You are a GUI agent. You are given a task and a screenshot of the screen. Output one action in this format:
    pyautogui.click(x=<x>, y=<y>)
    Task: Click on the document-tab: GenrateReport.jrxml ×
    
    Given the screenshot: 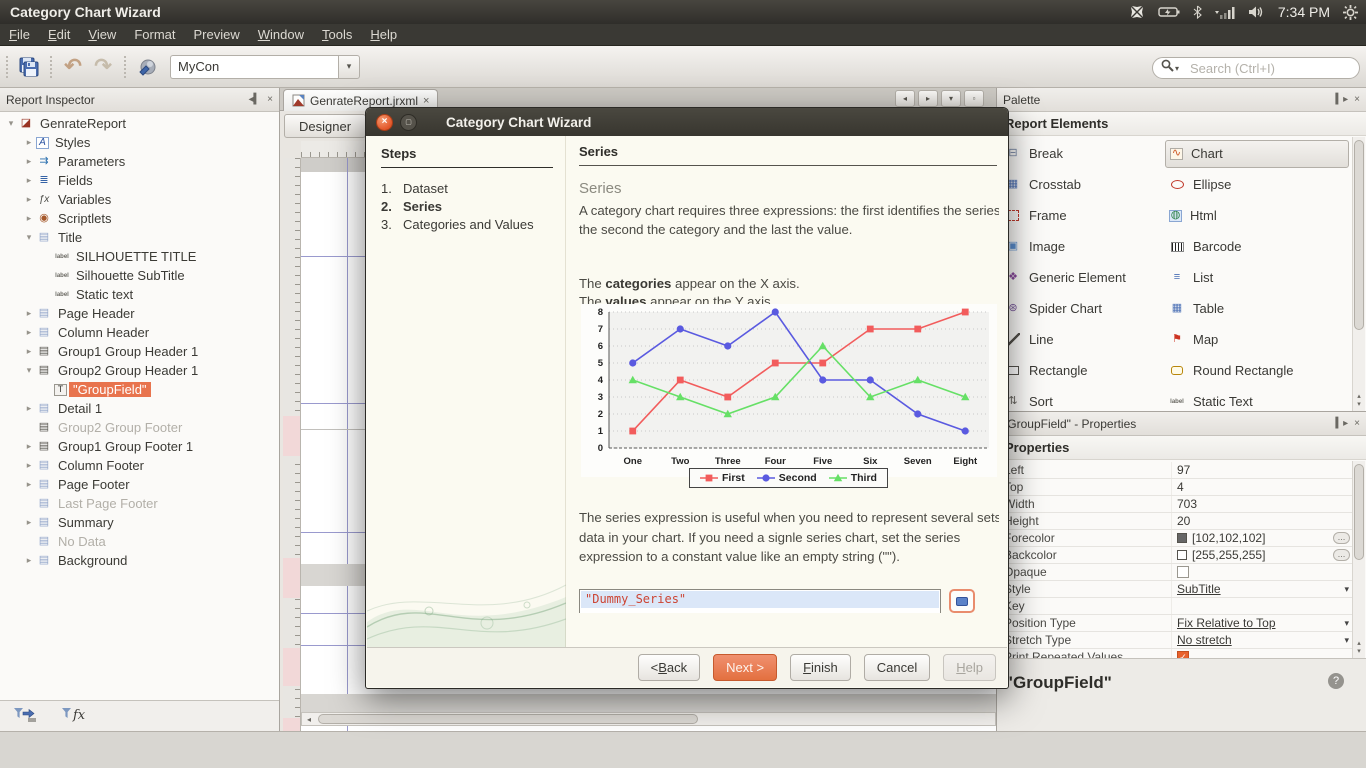 What is the action you would take?
    pyautogui.click(x=361, y=100)
    